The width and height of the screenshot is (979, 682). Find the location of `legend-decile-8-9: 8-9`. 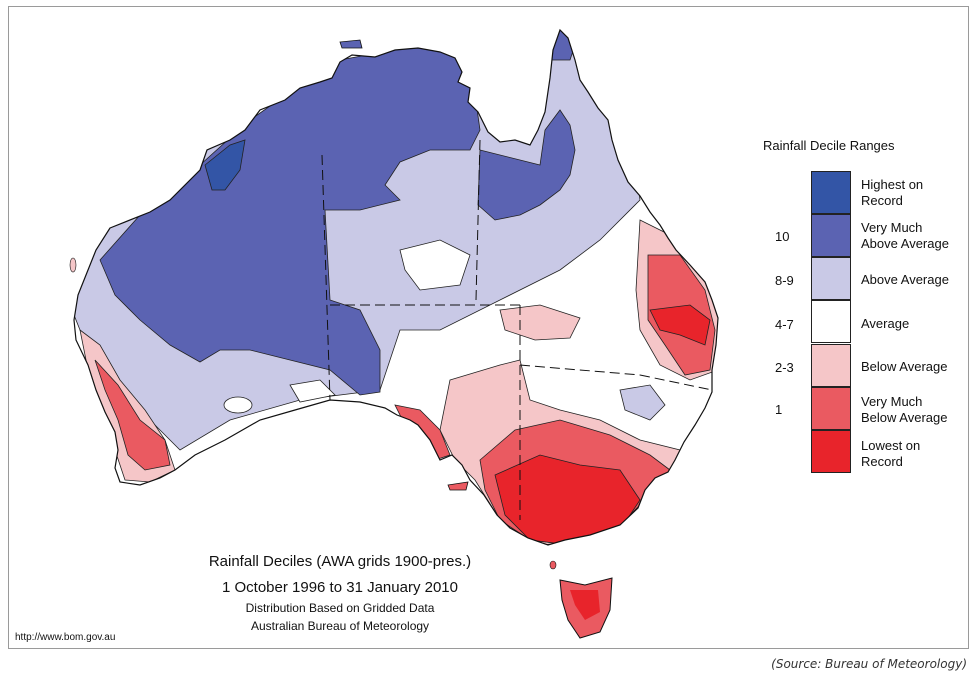

legend-decile-8-9: 8-9 is located at coordinates (784, 280).